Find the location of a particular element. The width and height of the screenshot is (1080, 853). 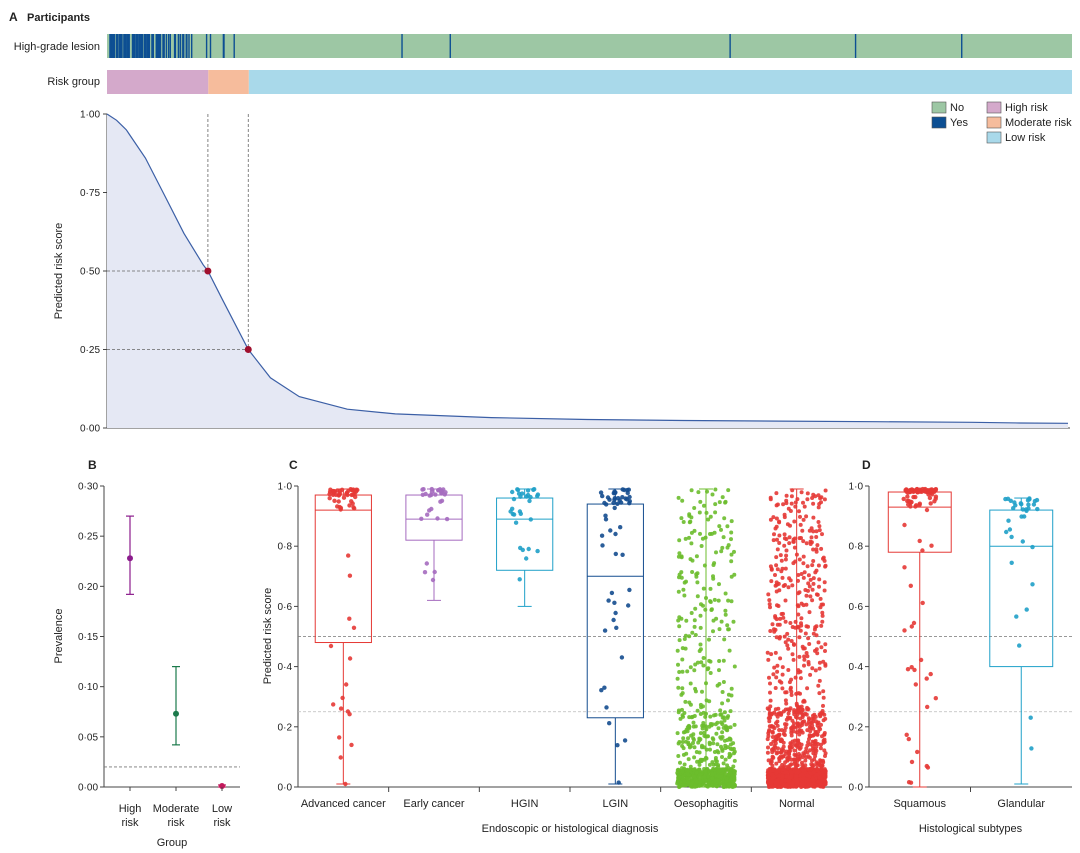

x-tick-label: risk is located at coordinates (222, 823).